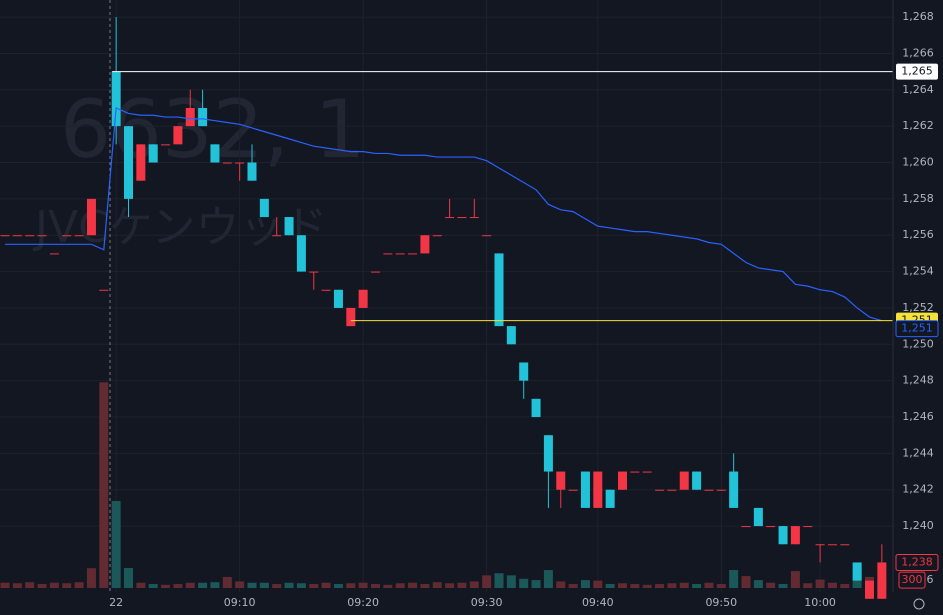  I want to click on y-tick-label: 1,264, so click(918, 89).